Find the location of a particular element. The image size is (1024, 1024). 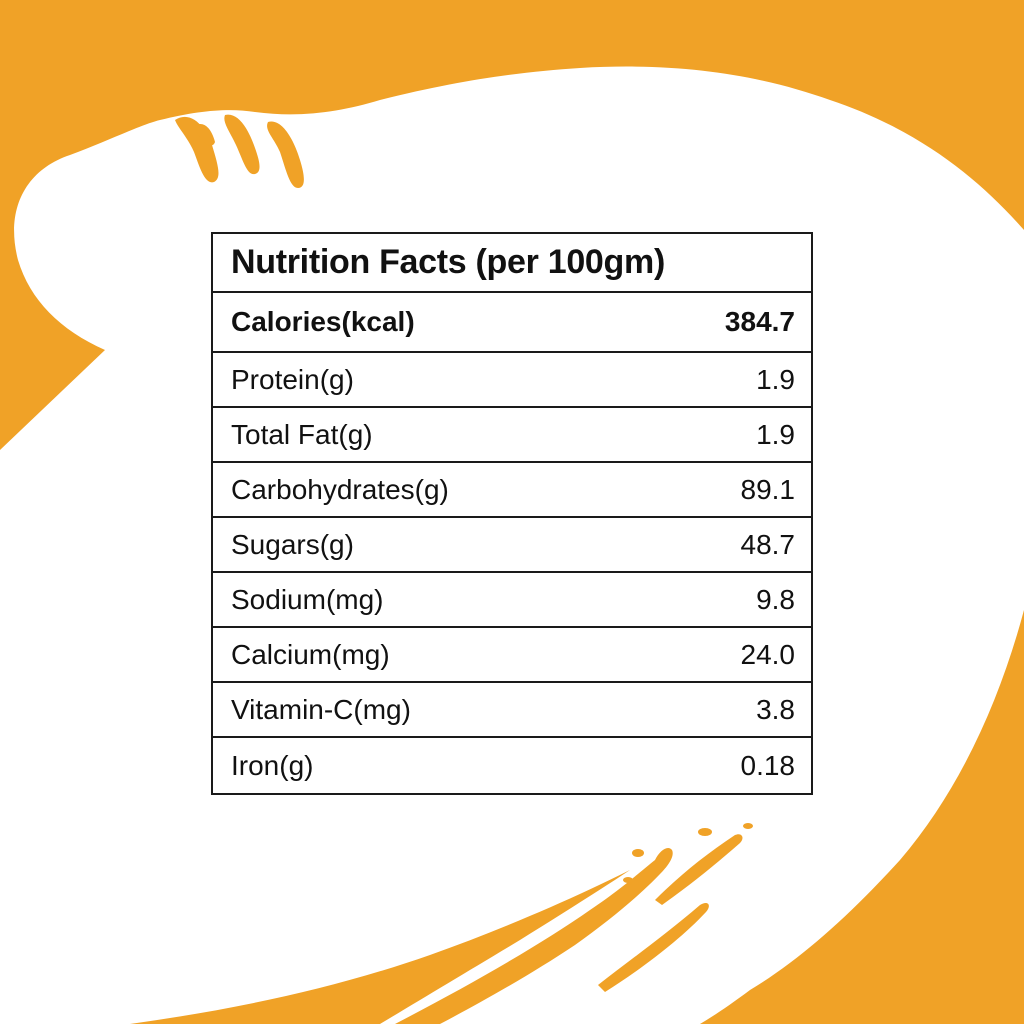

table-header: Nutrition Facts (per 100gm) is located at coordinates (512, 263).